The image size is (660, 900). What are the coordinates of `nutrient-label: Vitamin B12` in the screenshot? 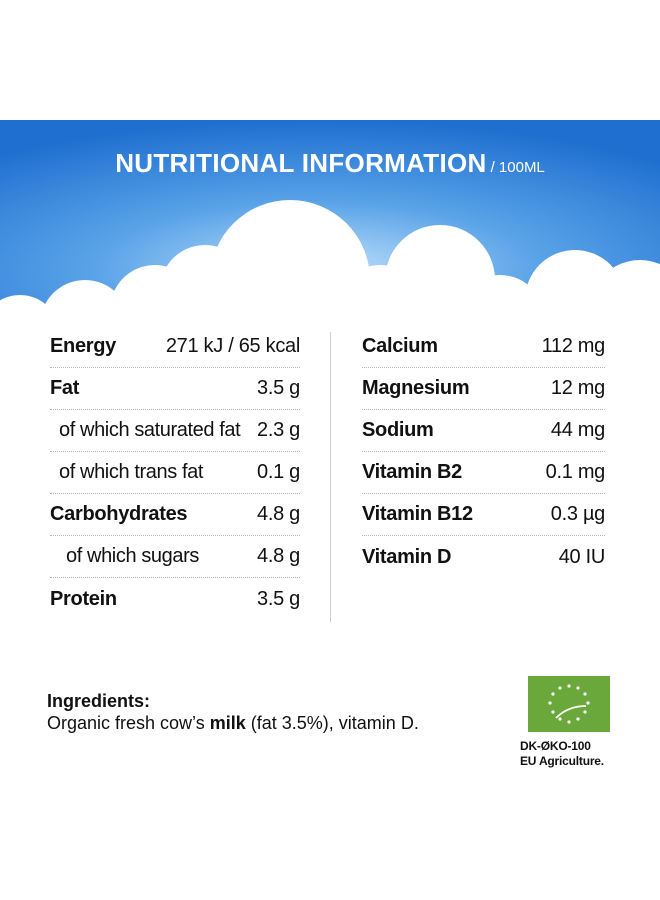 It's located at (417, 514).